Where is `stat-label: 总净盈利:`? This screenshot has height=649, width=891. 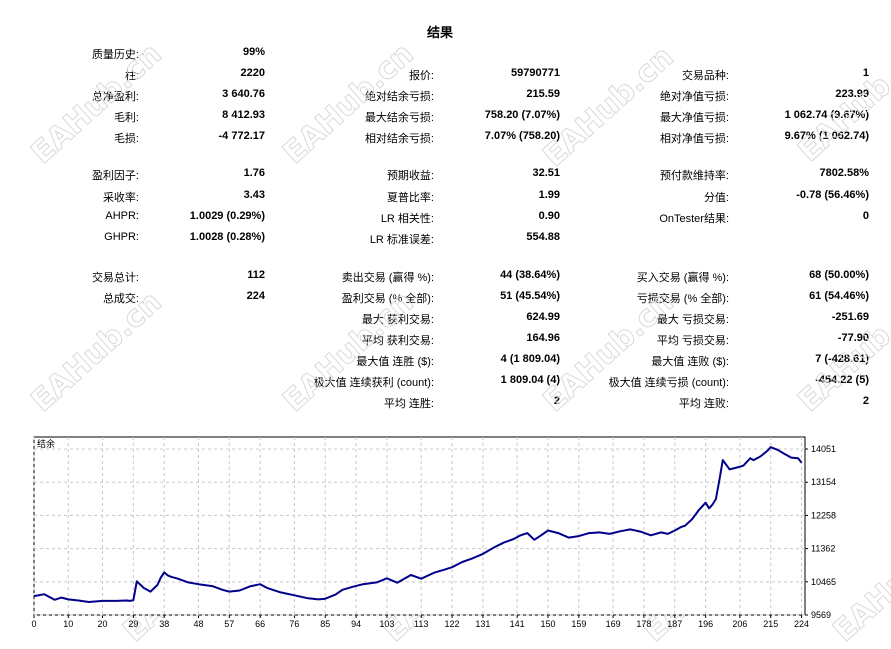
stat-label: 总净盈利: is located at coordinates (115, 97).